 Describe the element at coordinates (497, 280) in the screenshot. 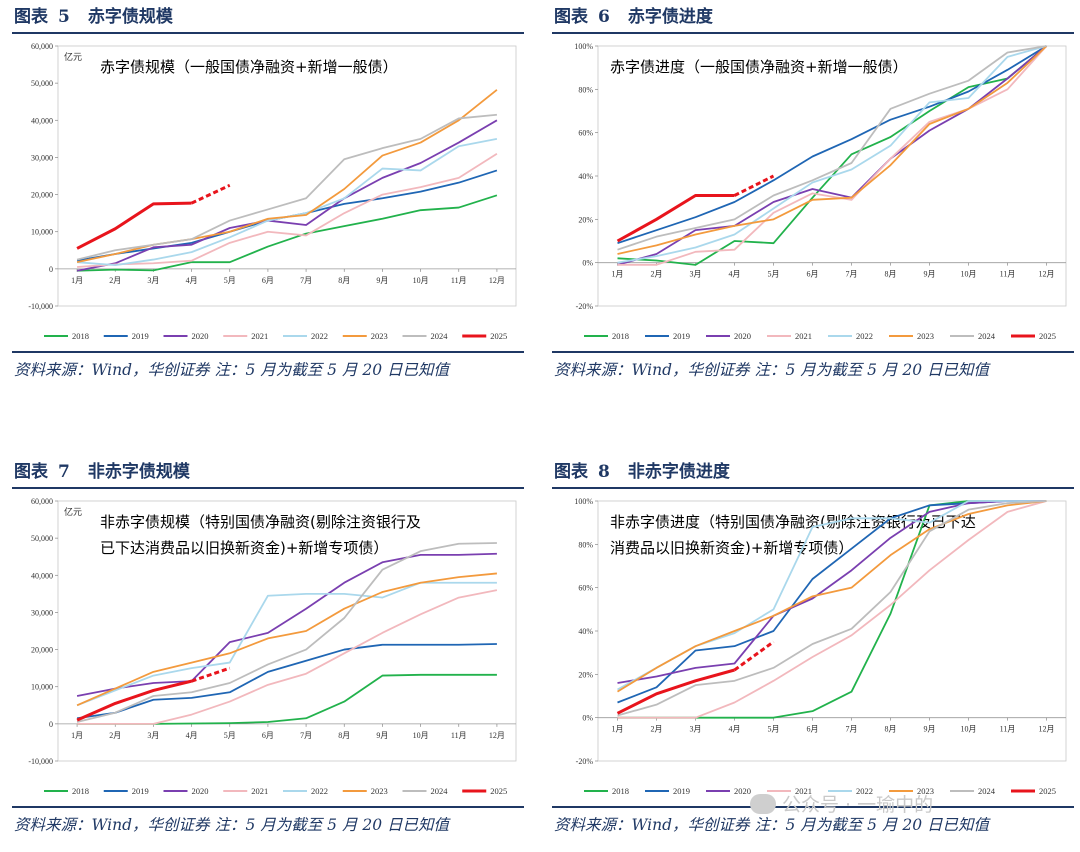

I see `x-tick-label: 12月` at that location.